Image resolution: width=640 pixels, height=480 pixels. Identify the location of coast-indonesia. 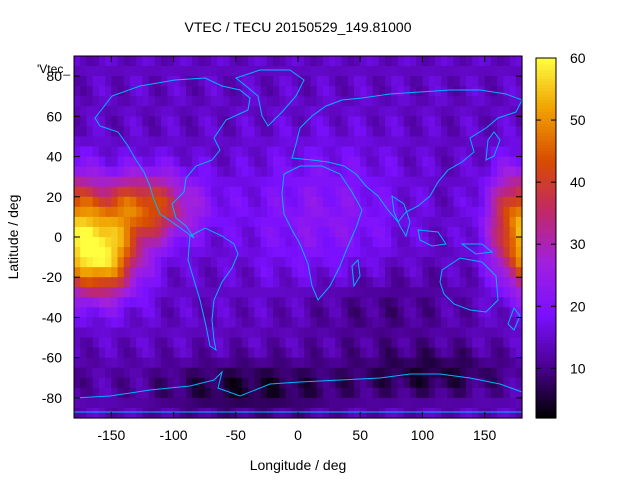
(432, 238).